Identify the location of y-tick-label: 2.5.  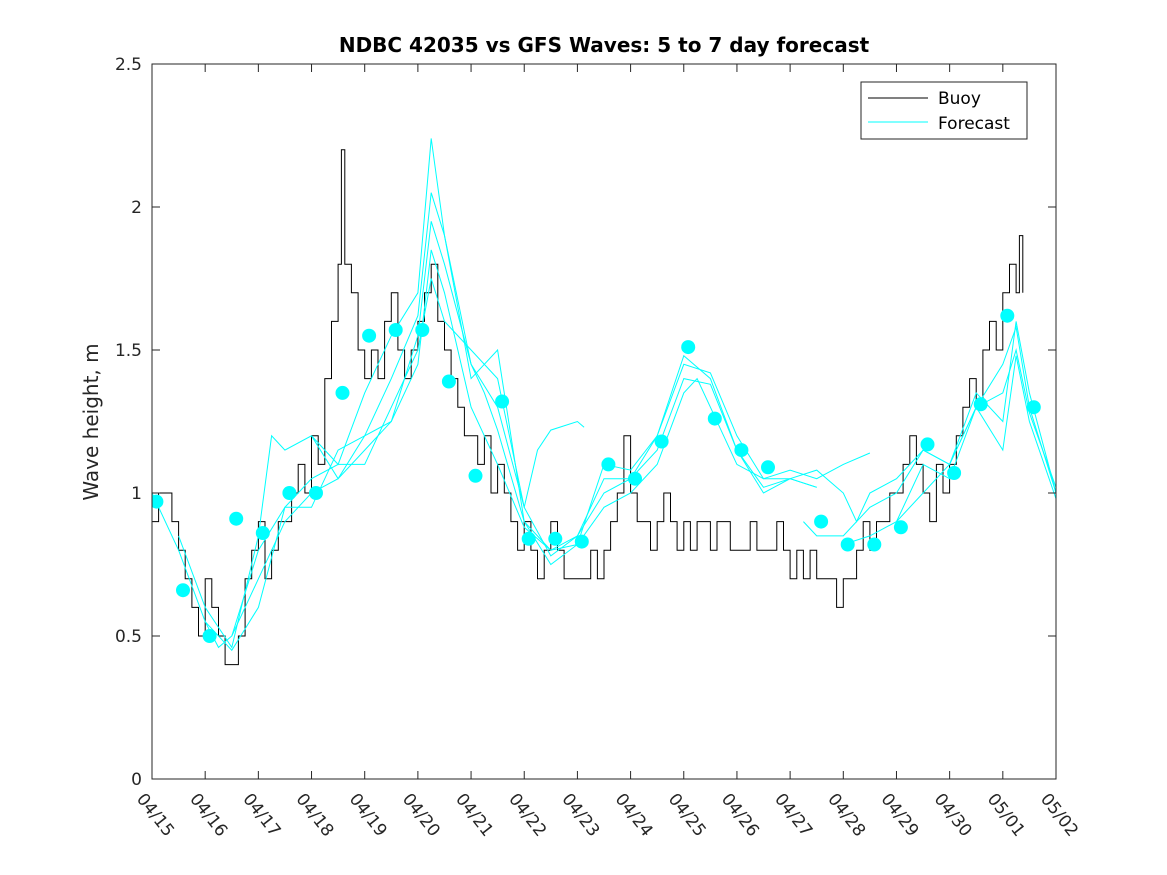
(128, 65).